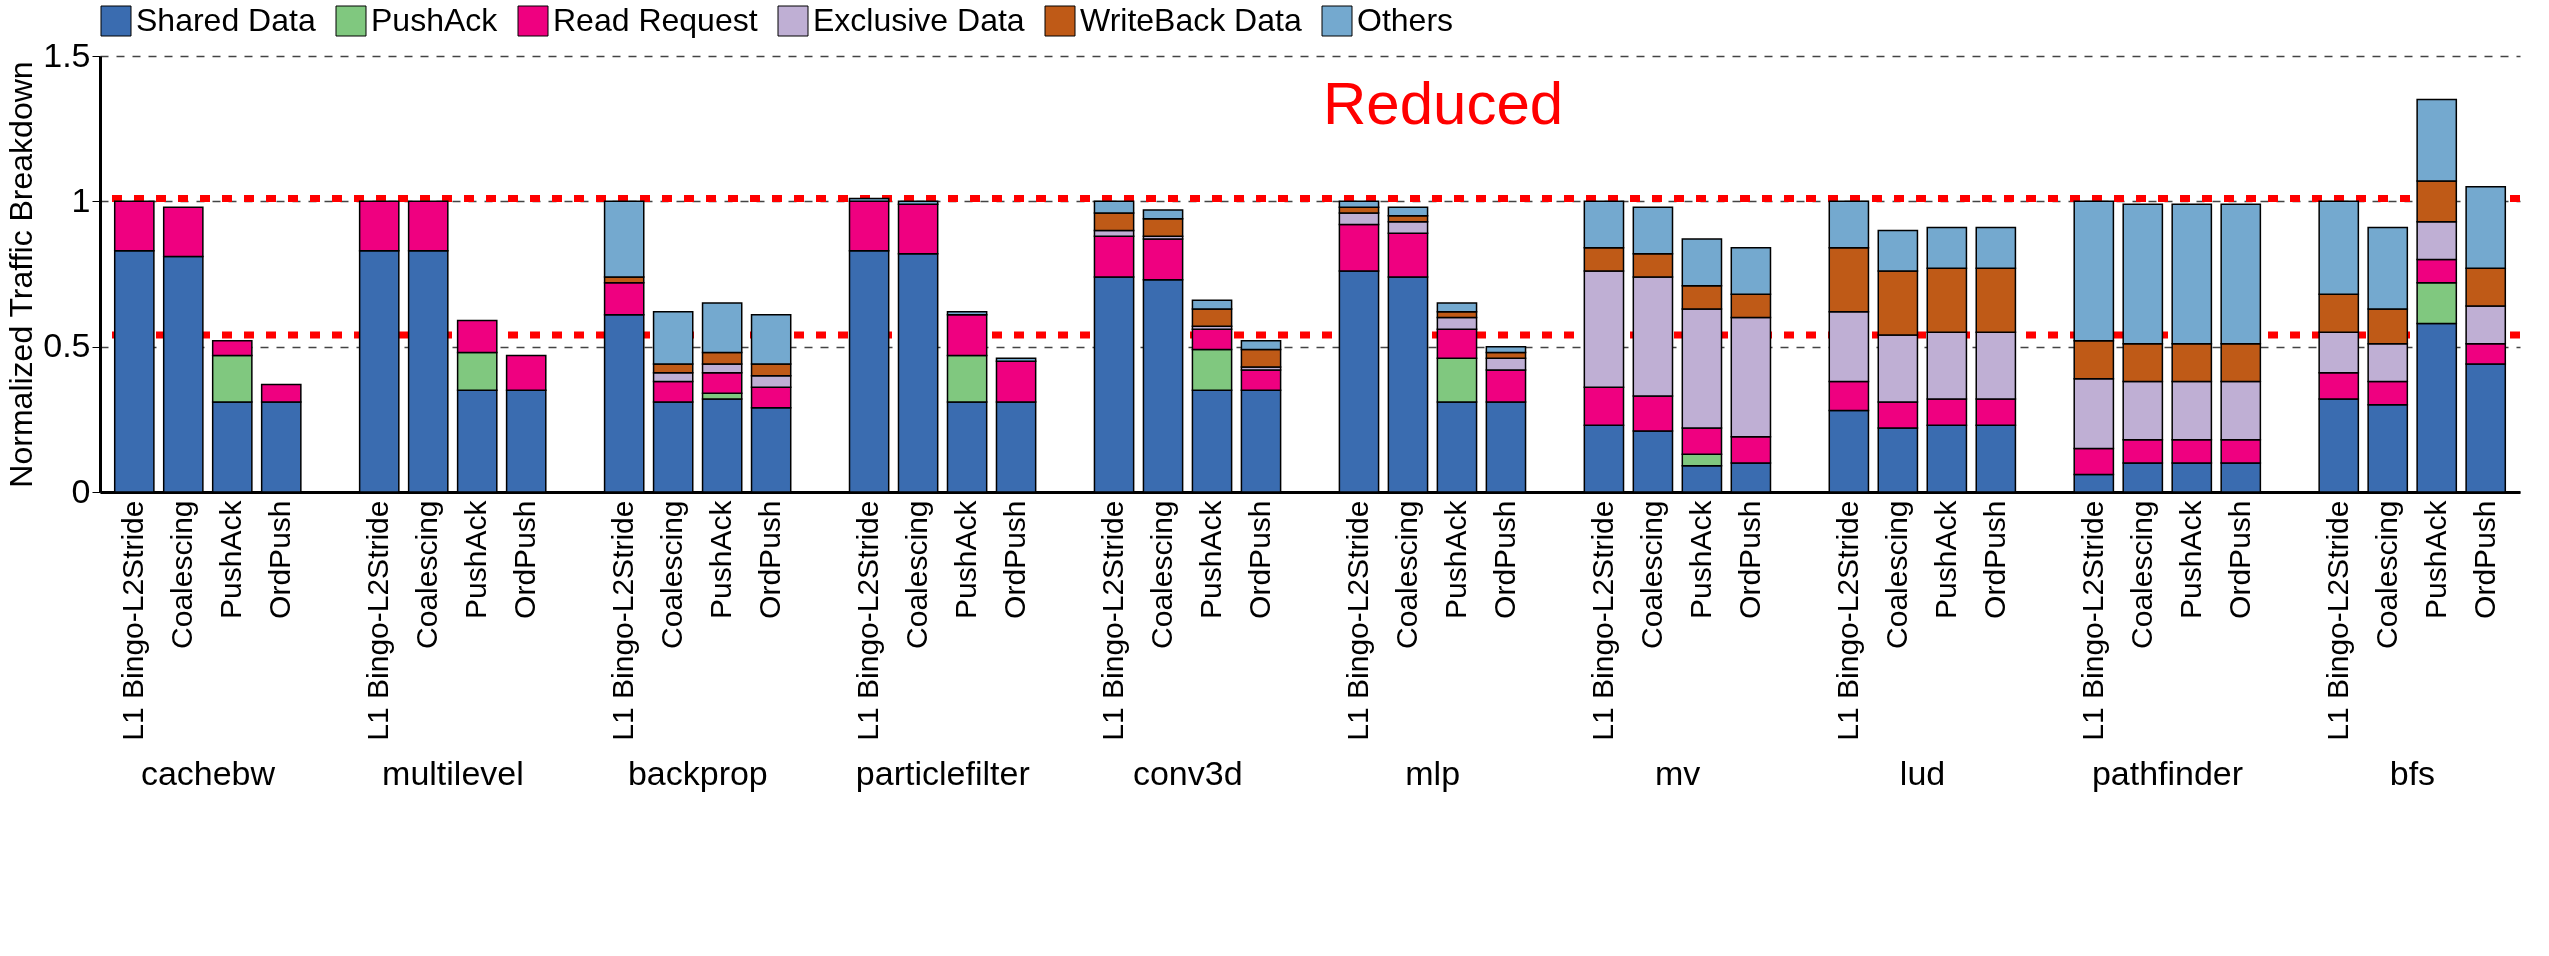  Describe the element at coordinates (2167, 773) in the screenshot. I see `text: pathfinder` at that location.